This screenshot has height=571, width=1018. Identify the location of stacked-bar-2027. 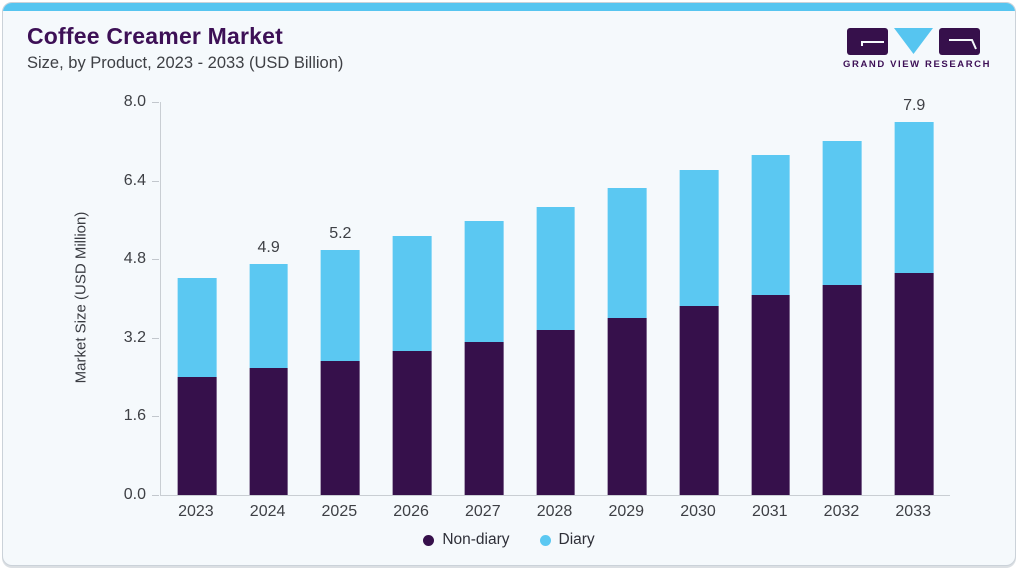
(484, 358).